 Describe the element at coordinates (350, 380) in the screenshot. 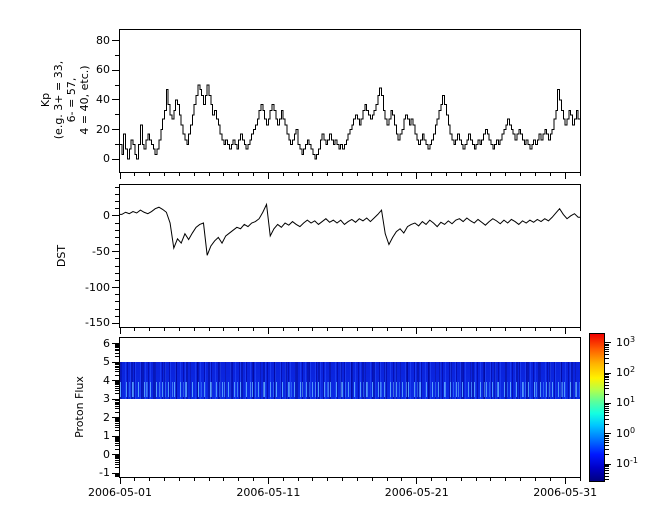

I see `proton-flux-band` at that location.